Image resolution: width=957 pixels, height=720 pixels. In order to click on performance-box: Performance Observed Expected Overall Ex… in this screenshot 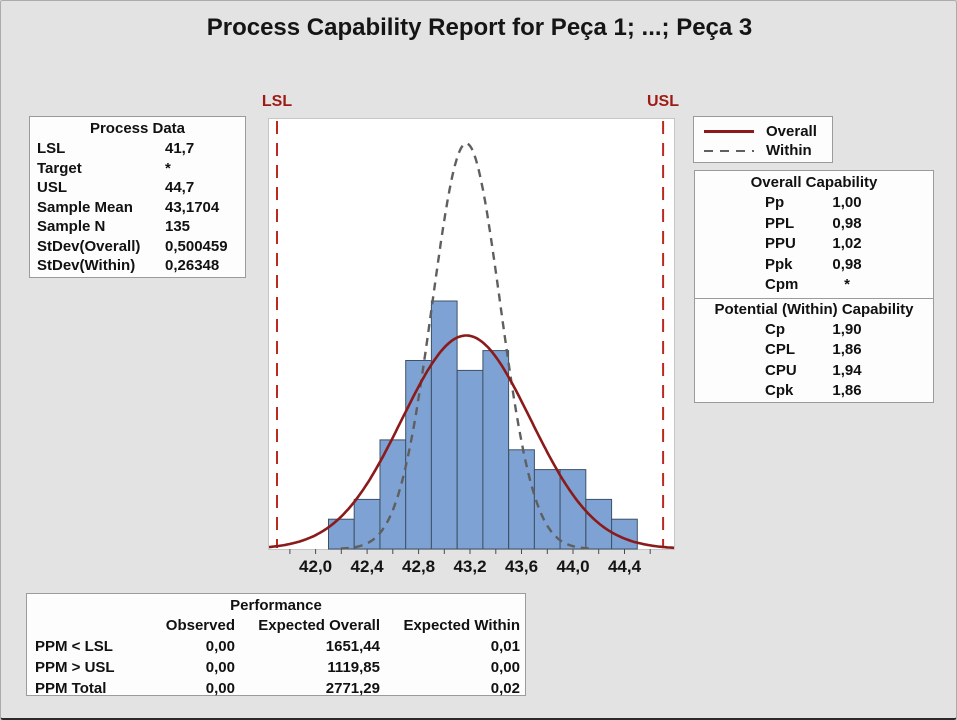, I will do `click(276, 646)`.